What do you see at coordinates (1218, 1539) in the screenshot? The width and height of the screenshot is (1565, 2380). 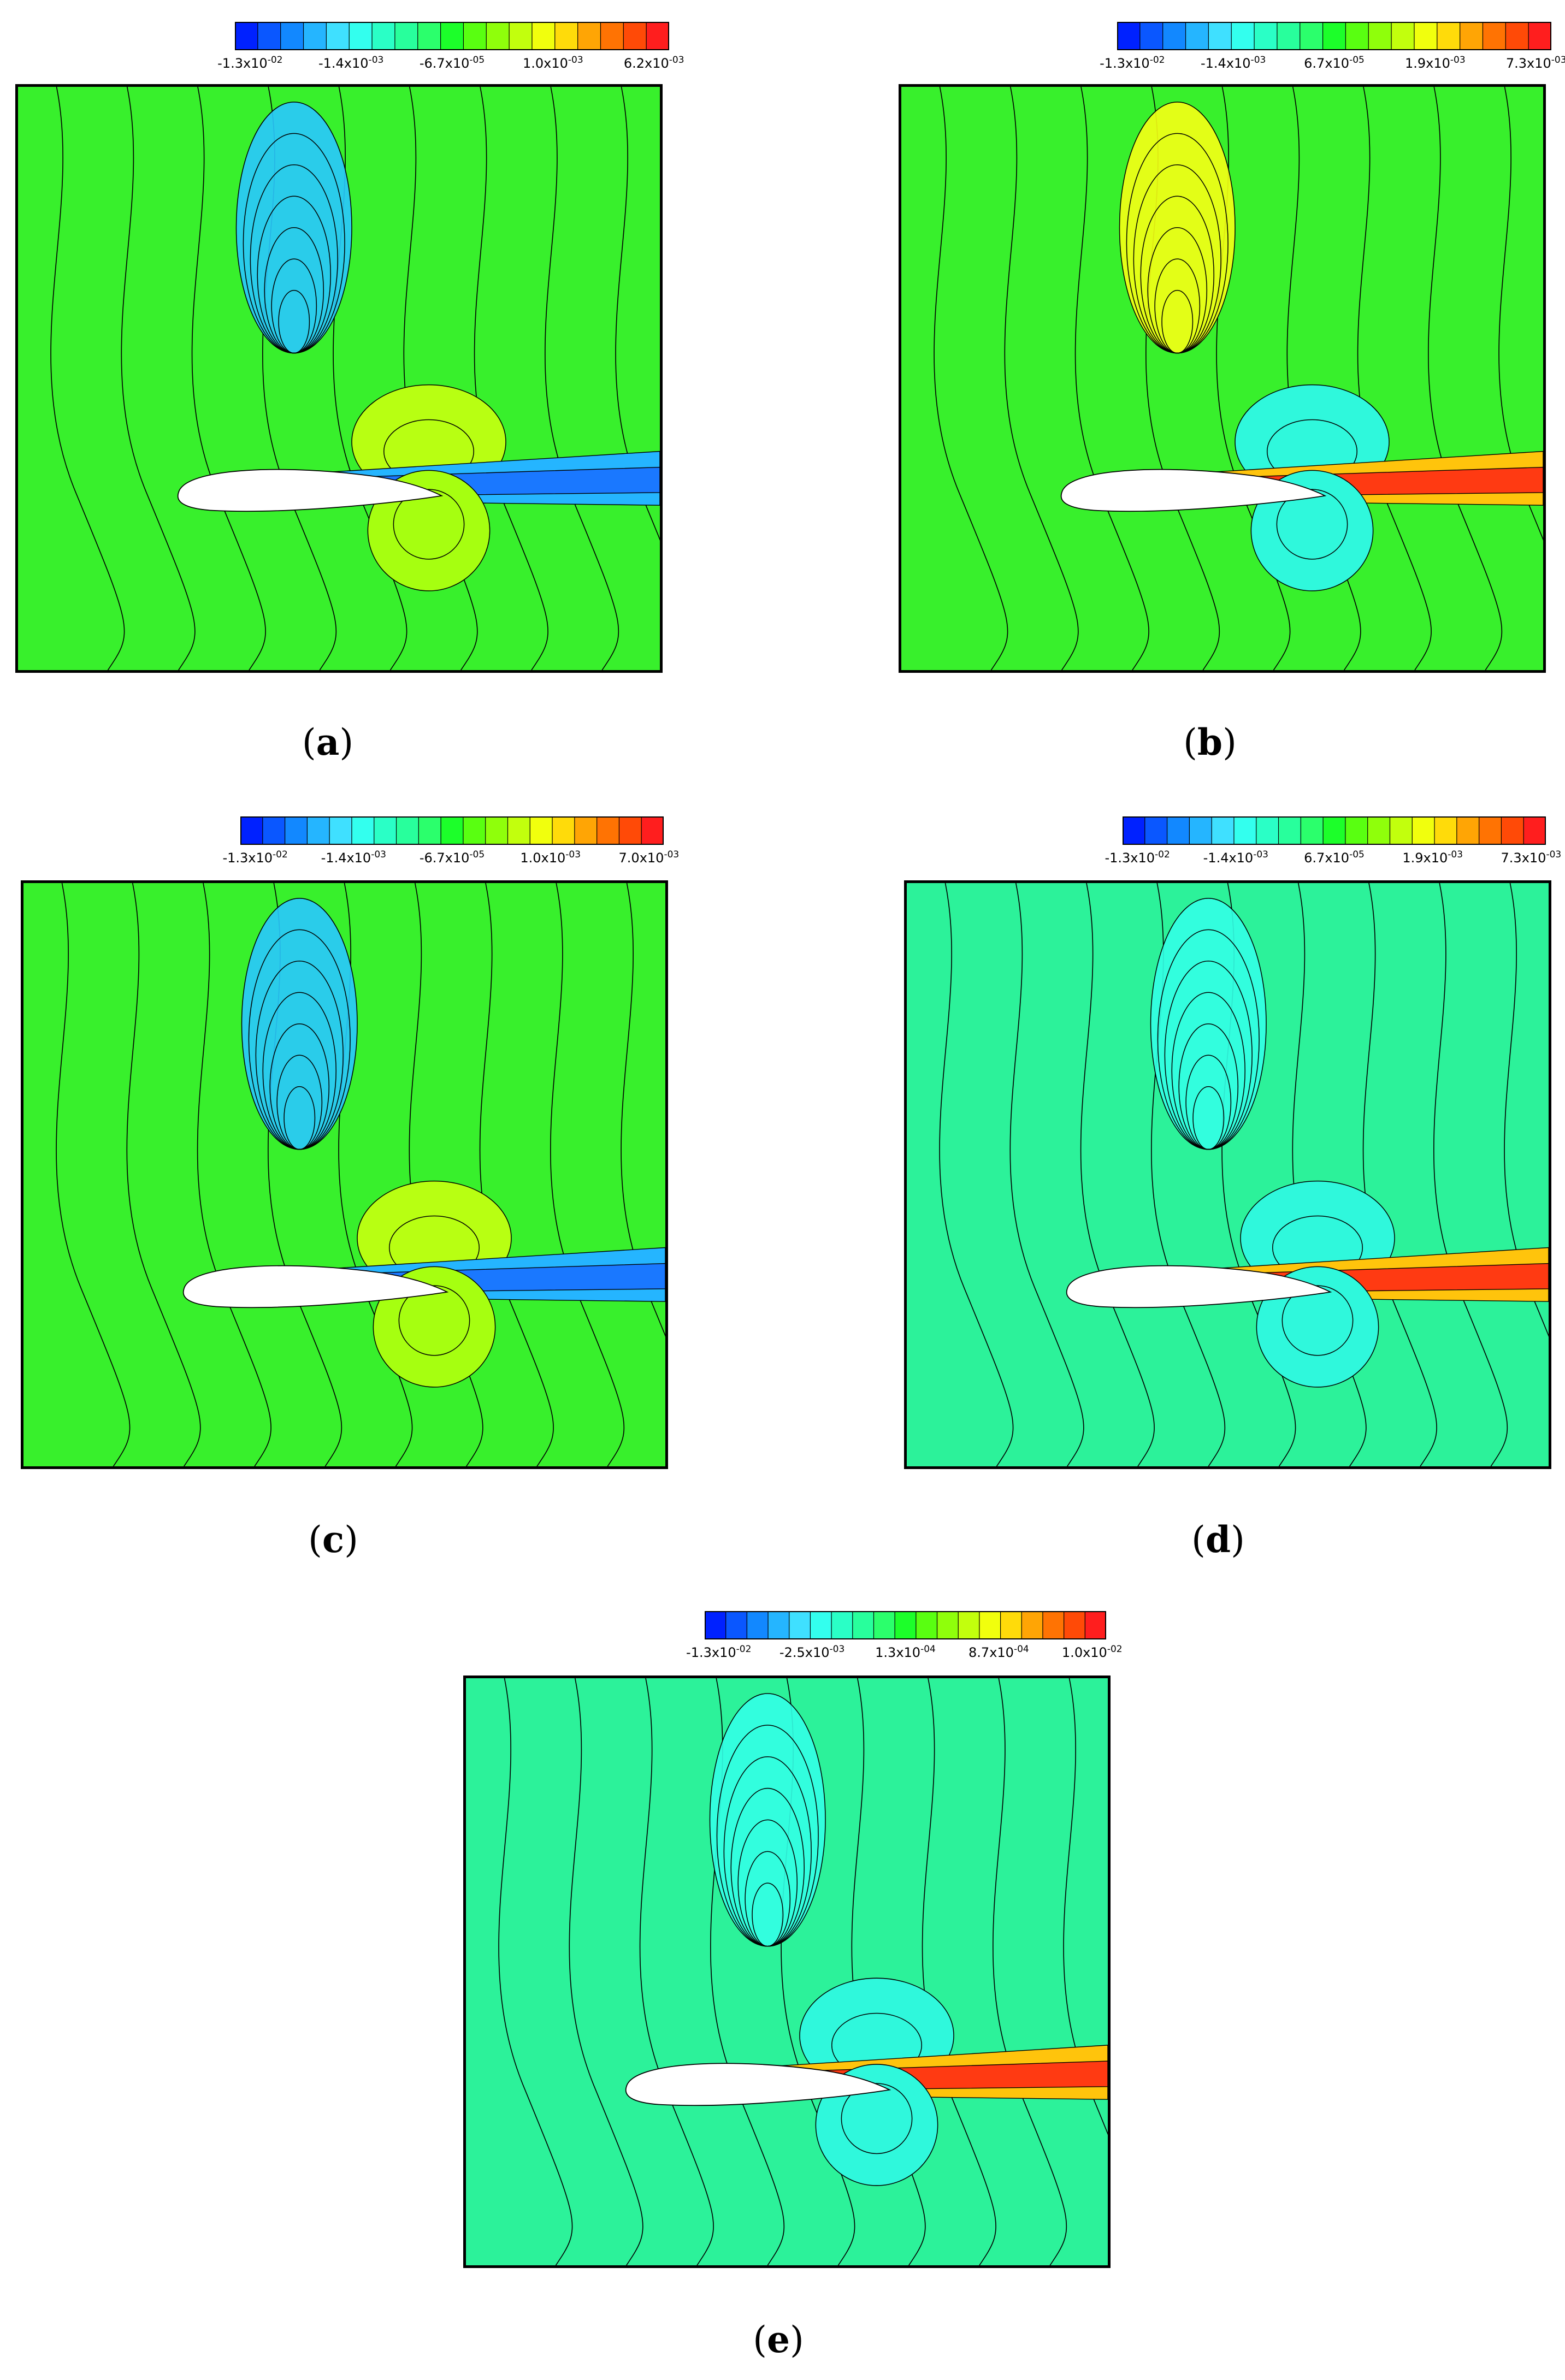 I see `caption-d: (d)` at bounding box center [1218, 1539].